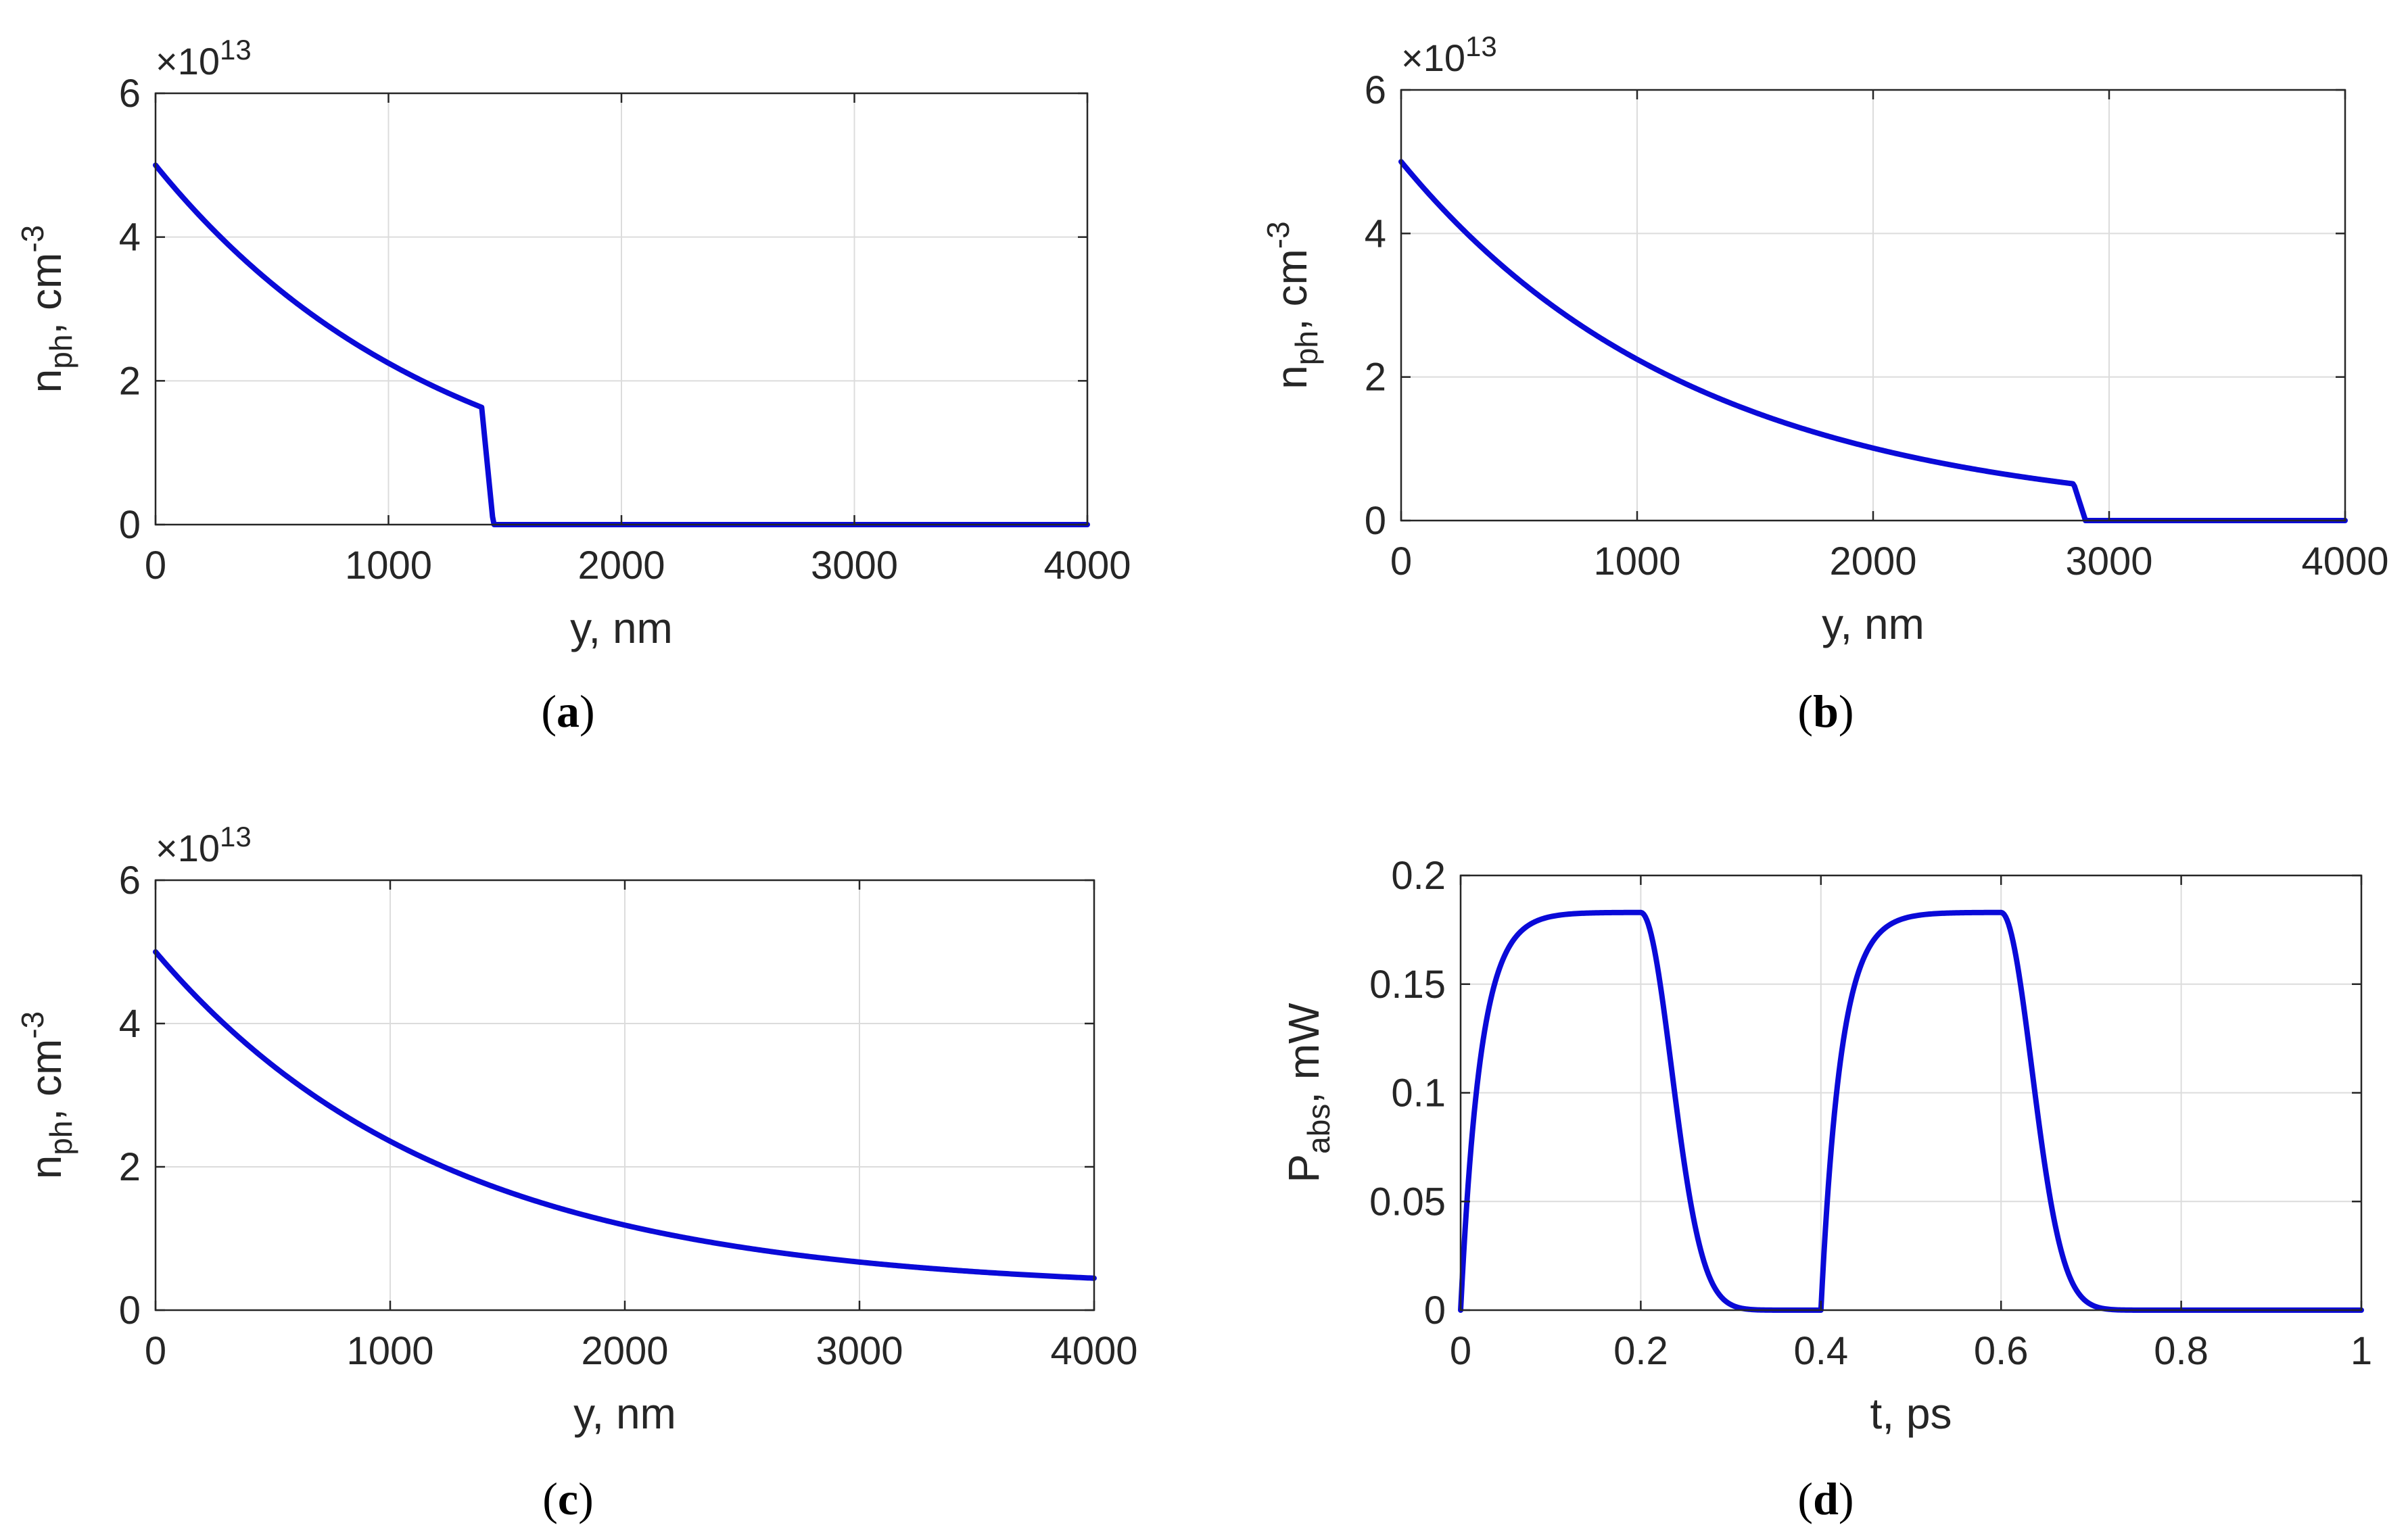 This screenshot has height=1540, width=2408. What do you see at coordinates (568, 1498) in the screenshot?
I see `panel-label: (c)` at bounding box center [568, 1498].